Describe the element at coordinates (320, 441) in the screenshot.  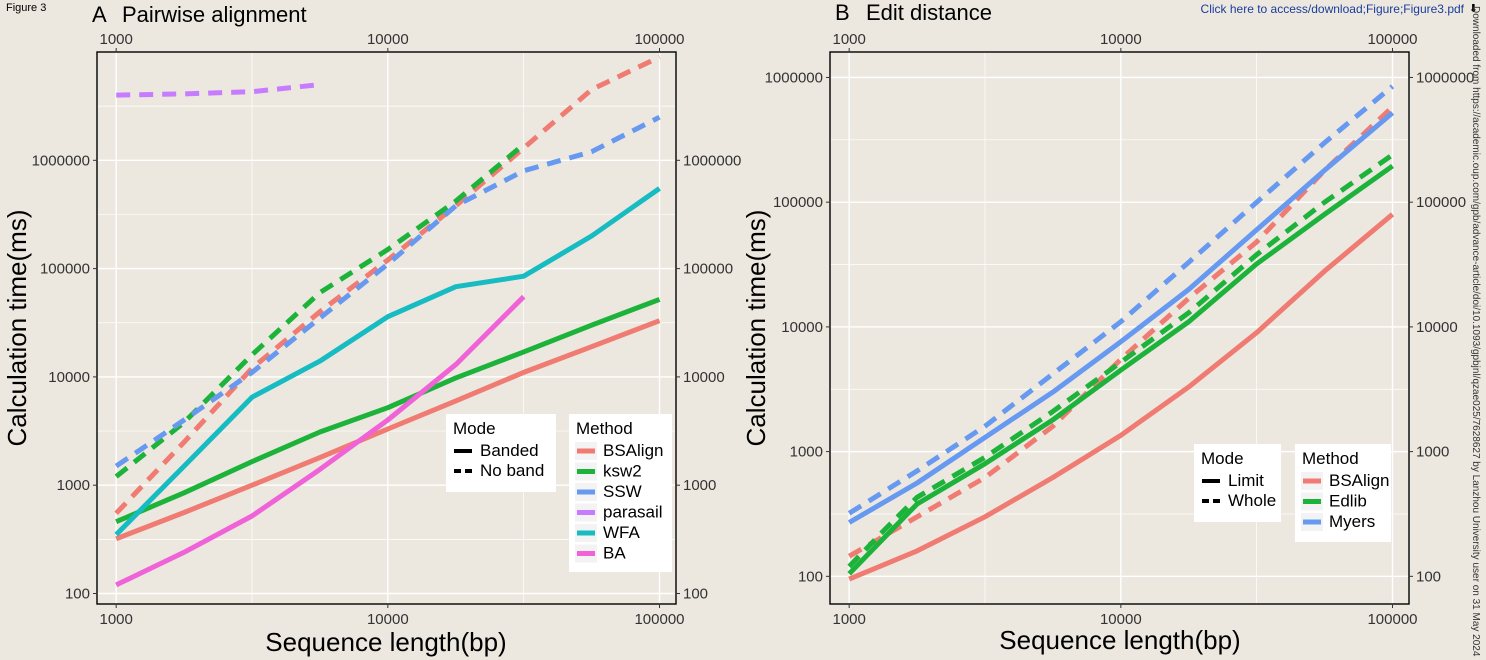
I see `series-line-ba-banded` at that location.